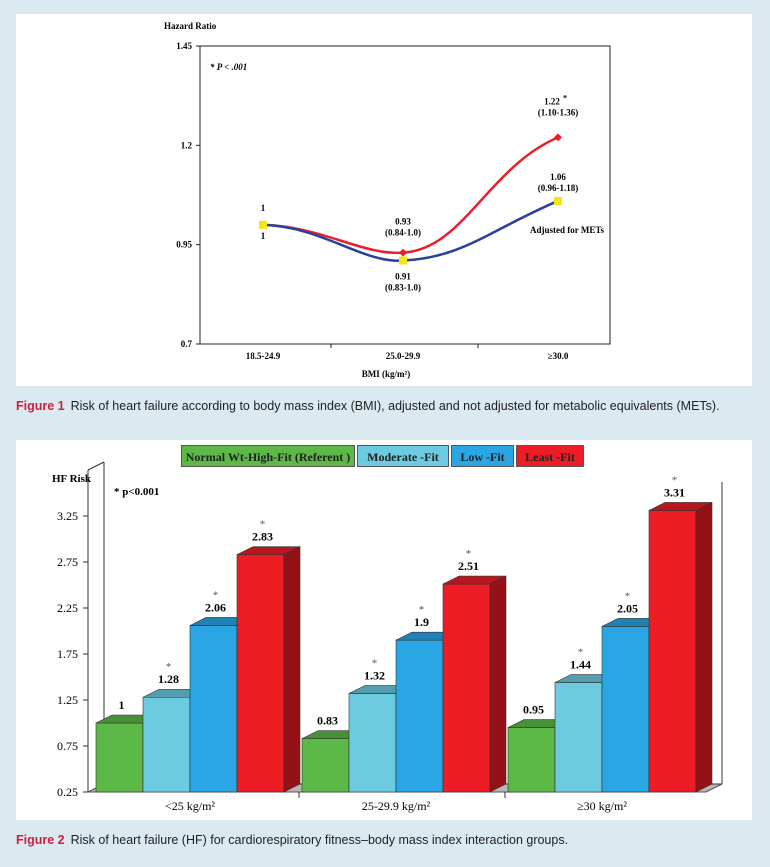  I want to click on x-axis-title: BMI (kg/m²), so click(386, 374).